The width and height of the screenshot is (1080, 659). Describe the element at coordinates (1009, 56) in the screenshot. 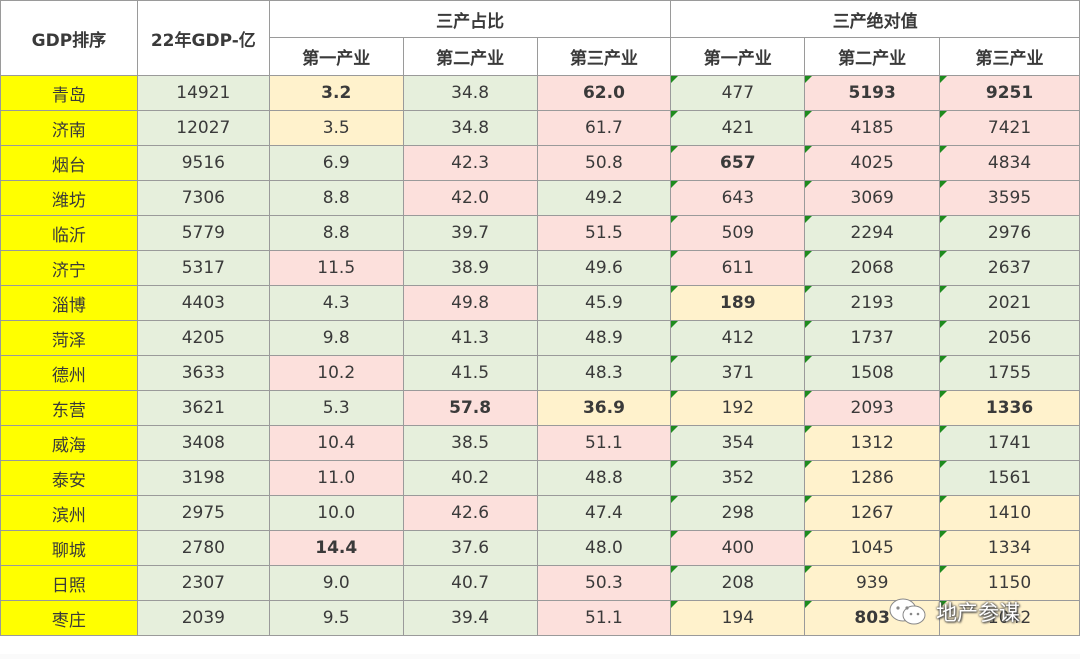

I see `header-abs-tertiary: 第三产业` at that location.